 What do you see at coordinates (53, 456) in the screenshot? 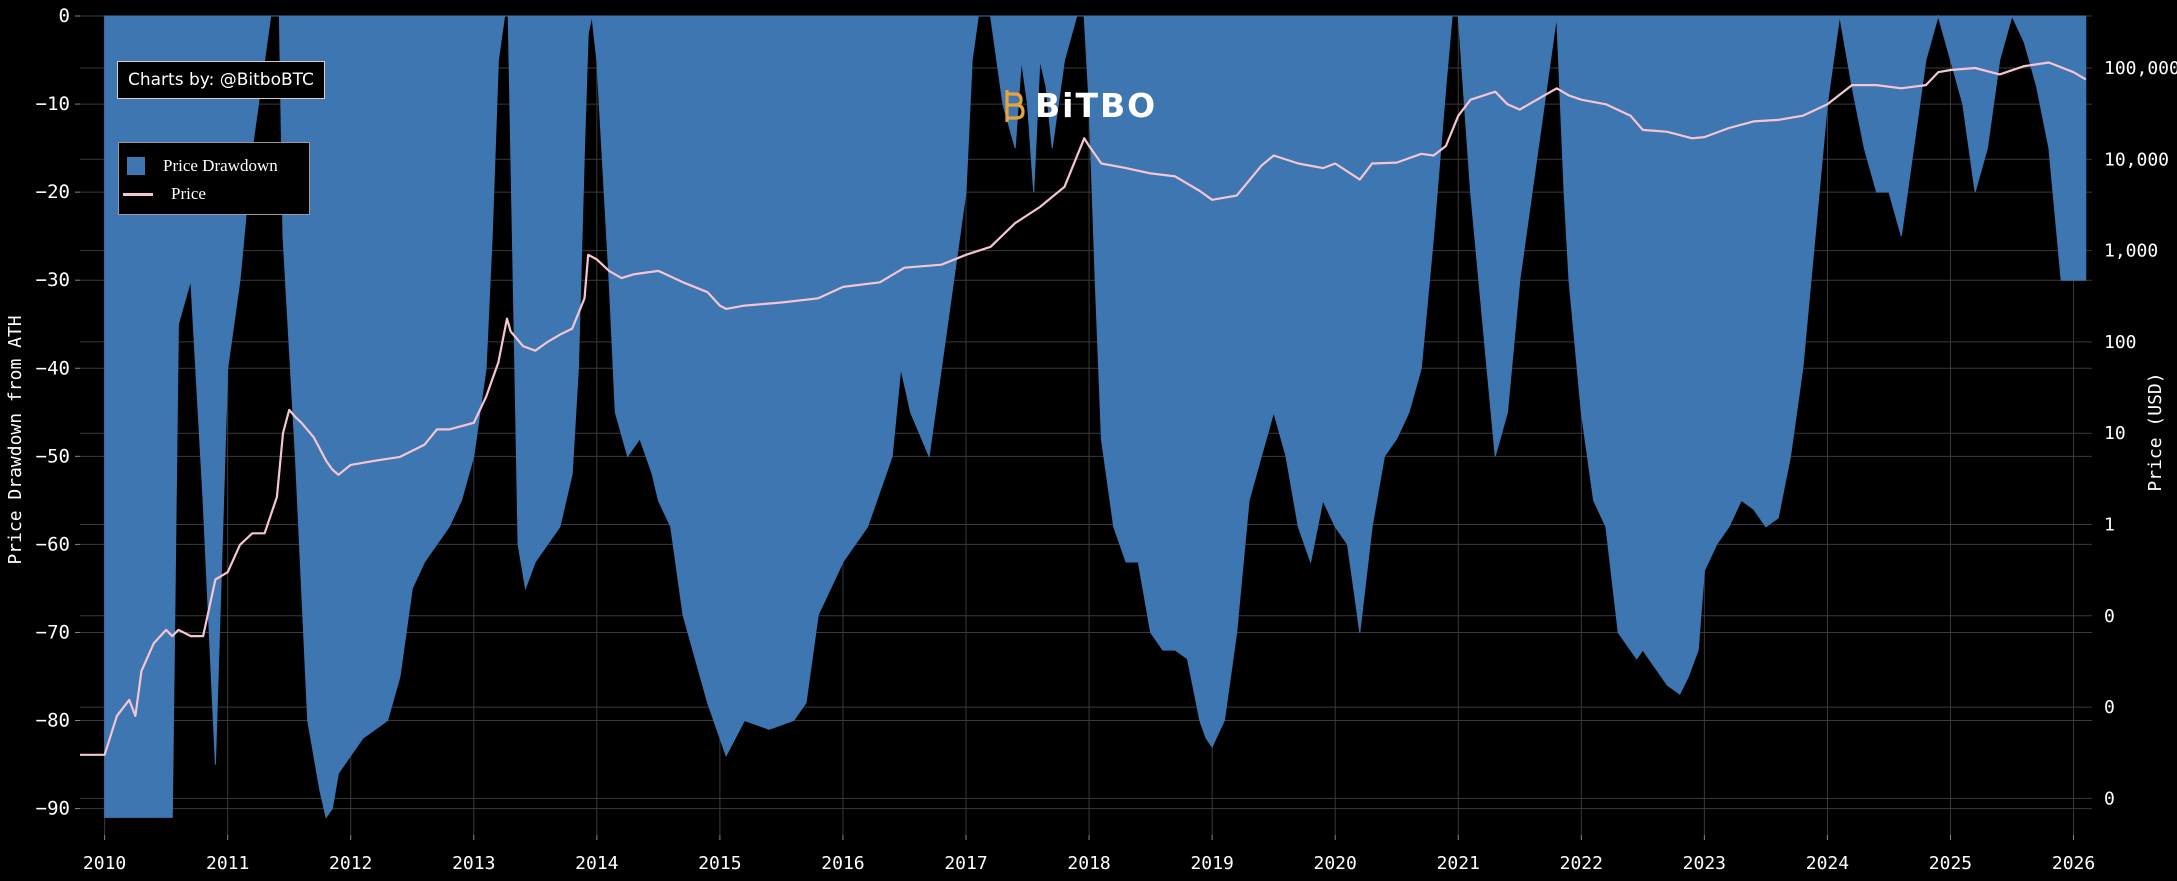
I see `left-tick-label: −50` at bounding box center [53, 456].